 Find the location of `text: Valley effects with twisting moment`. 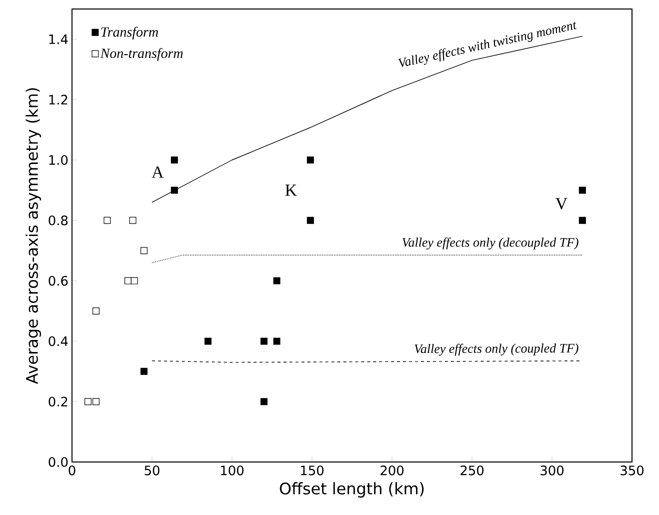

text: Valley effects with twisting moment is located at coordinates (487, 45).